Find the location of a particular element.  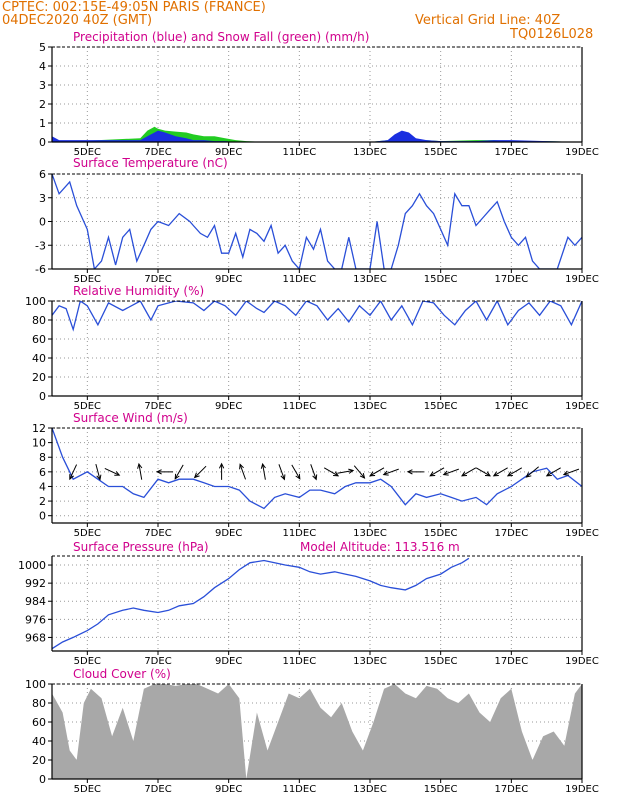

cloud-xtick-label: 9DEC is located at coordinates (228, 789).